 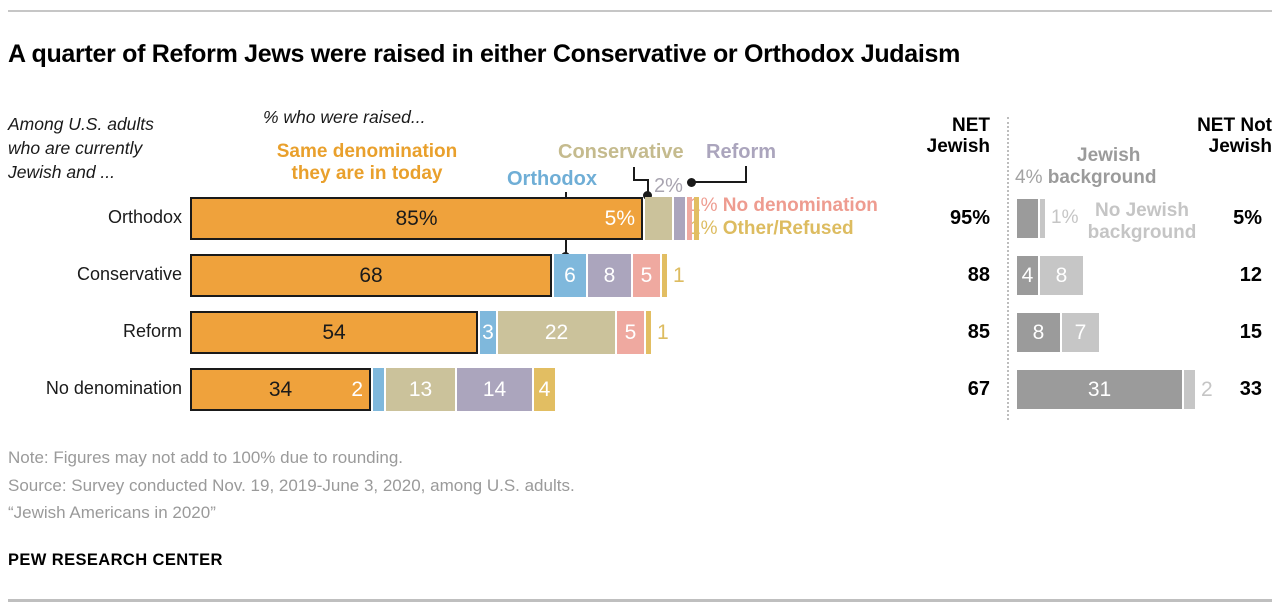 What do you see at coordinates (788, 228) in the screenshot?
I see `other-refused-label: Other/Refused` at bounding box center [788, 228].